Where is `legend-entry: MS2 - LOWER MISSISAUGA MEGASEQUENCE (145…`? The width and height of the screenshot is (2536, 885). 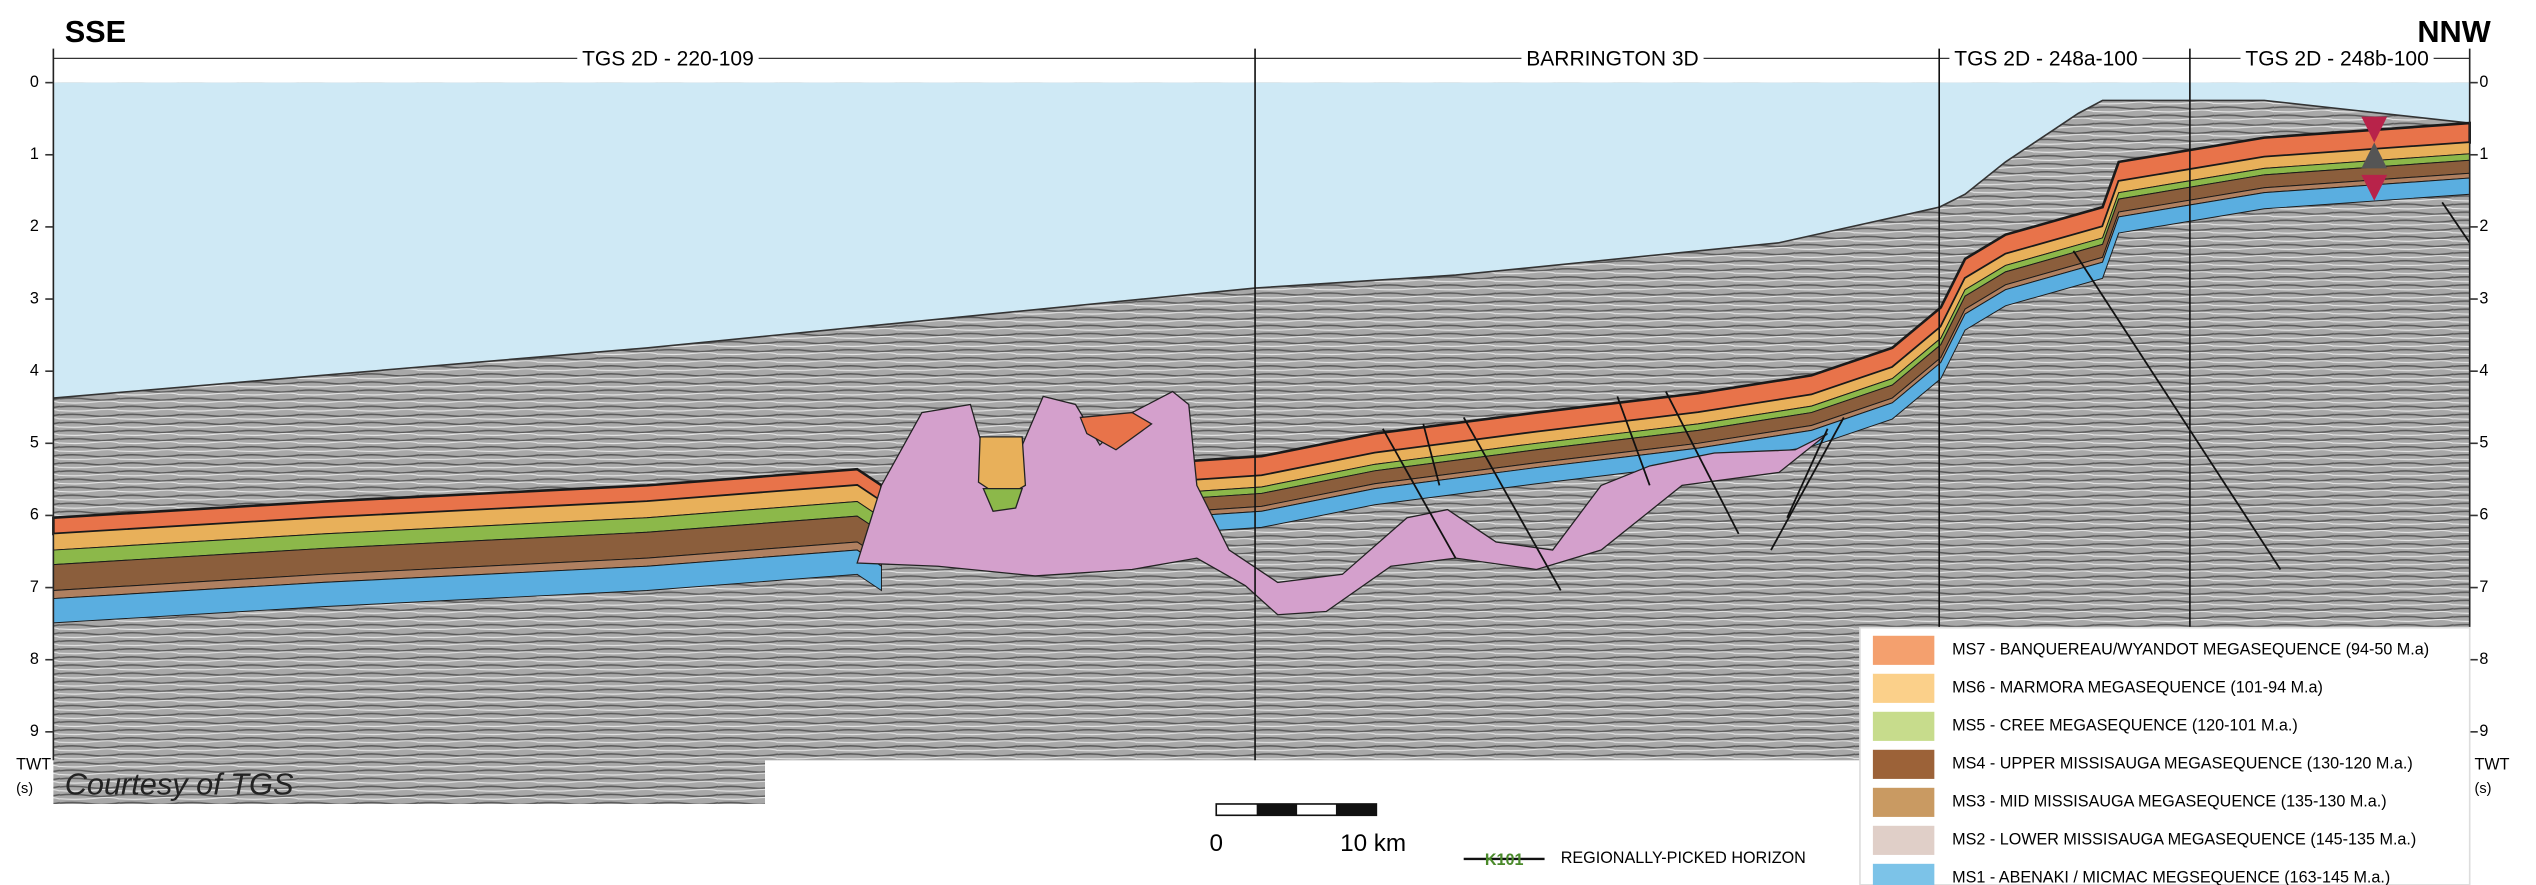 legend-entry: MS2 - LOWER MISSISAUGA MEGASEQUENCE (145… is located at coordinates (2184, 840).